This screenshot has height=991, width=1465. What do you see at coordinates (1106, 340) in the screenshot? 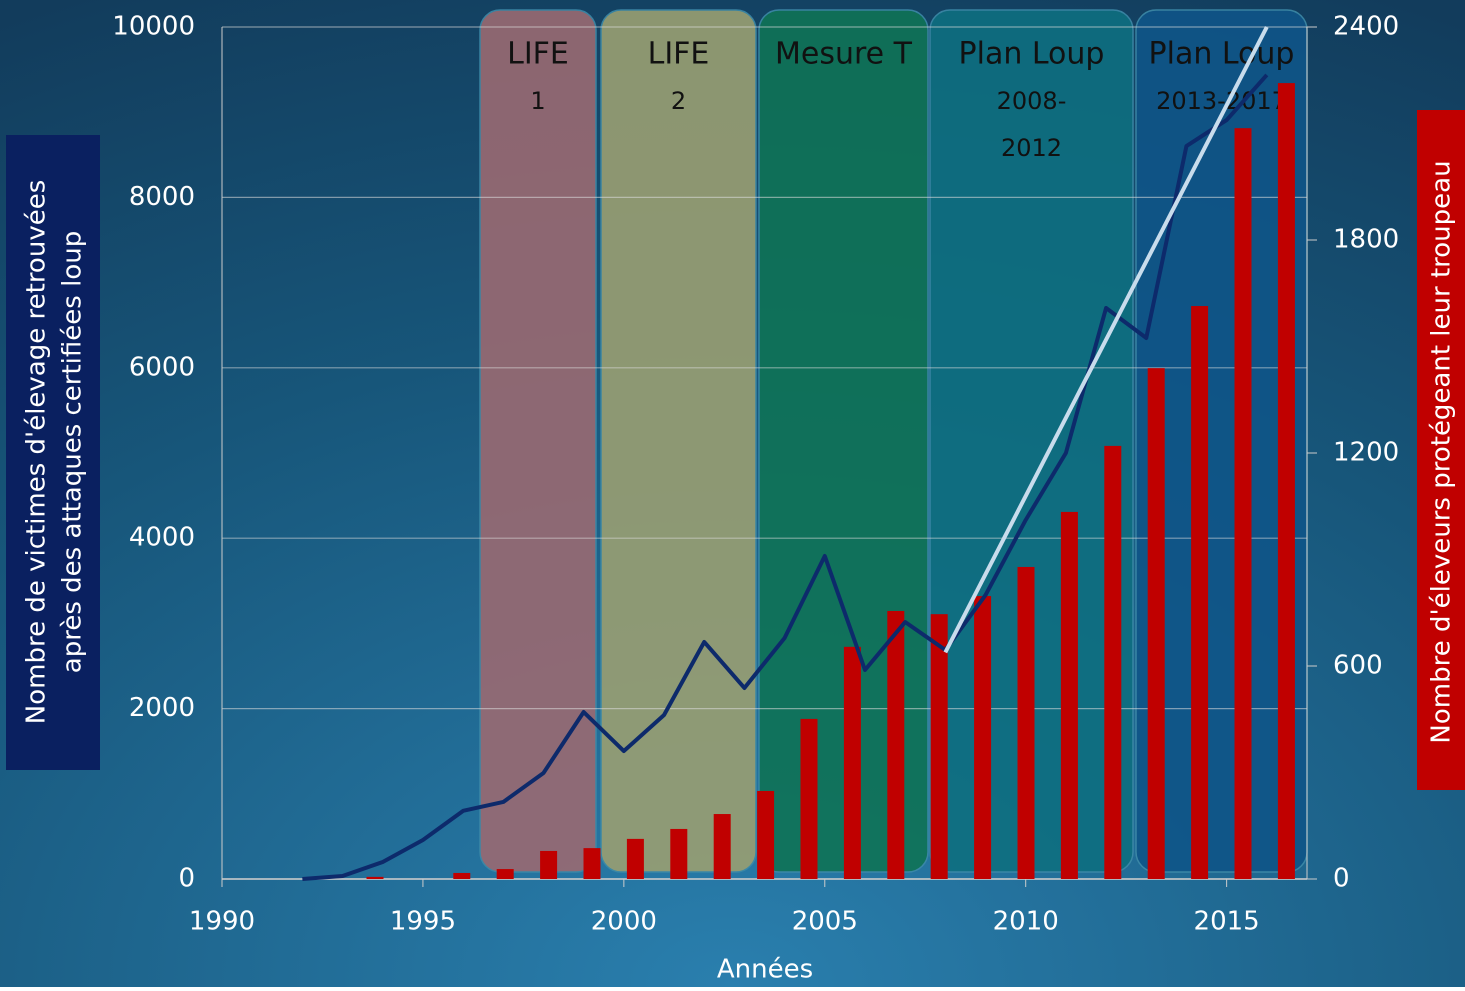
I see `line` at bounding box center [1106, 340].